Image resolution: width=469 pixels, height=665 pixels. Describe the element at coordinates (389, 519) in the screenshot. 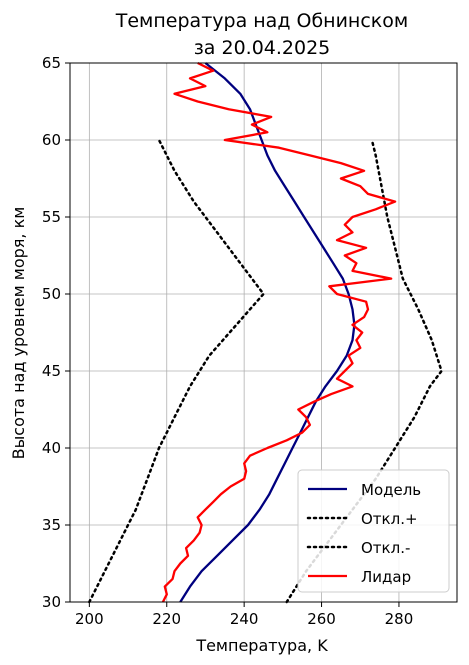

I see `legend-label: Откл.+` at that location.